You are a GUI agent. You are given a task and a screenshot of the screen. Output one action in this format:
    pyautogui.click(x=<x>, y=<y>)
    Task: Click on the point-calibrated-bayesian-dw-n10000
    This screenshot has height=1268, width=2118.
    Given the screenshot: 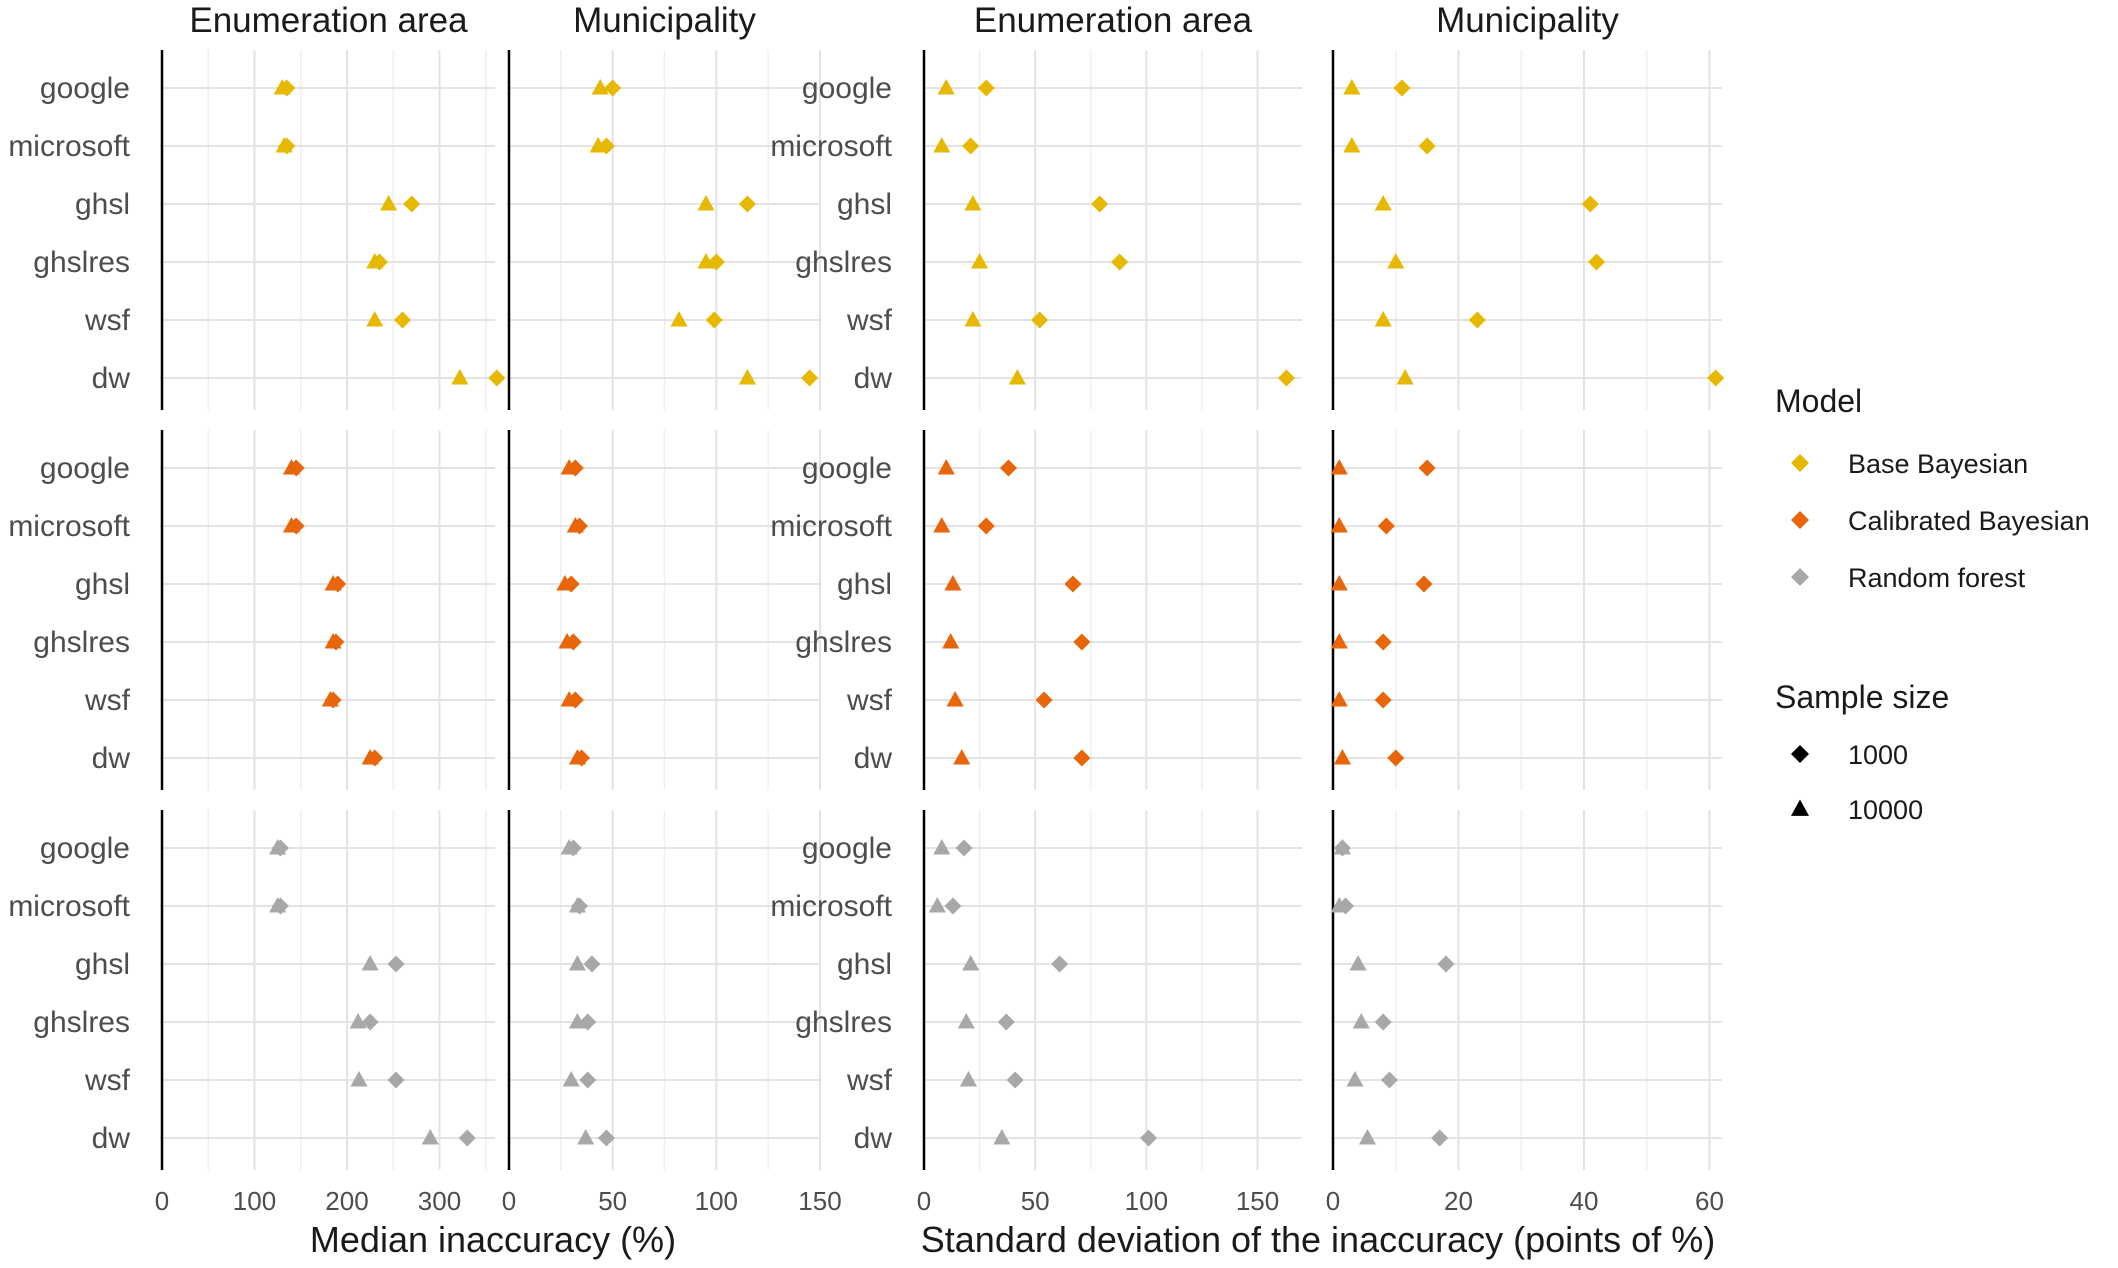 What is the action you would take?
    pyautogui.click(x=577, y=757)
    